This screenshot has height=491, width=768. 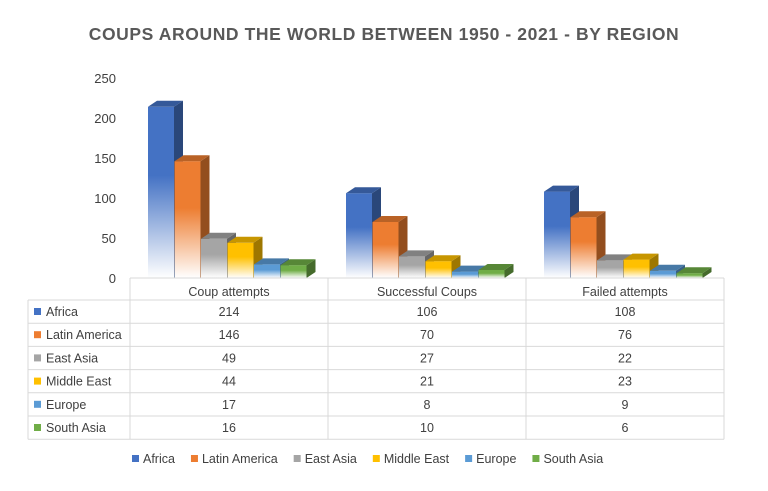 What do you see at coordinates (625, 358) in the screenshot?
I see `table-cell: 22` at bounding box center [625, 358].